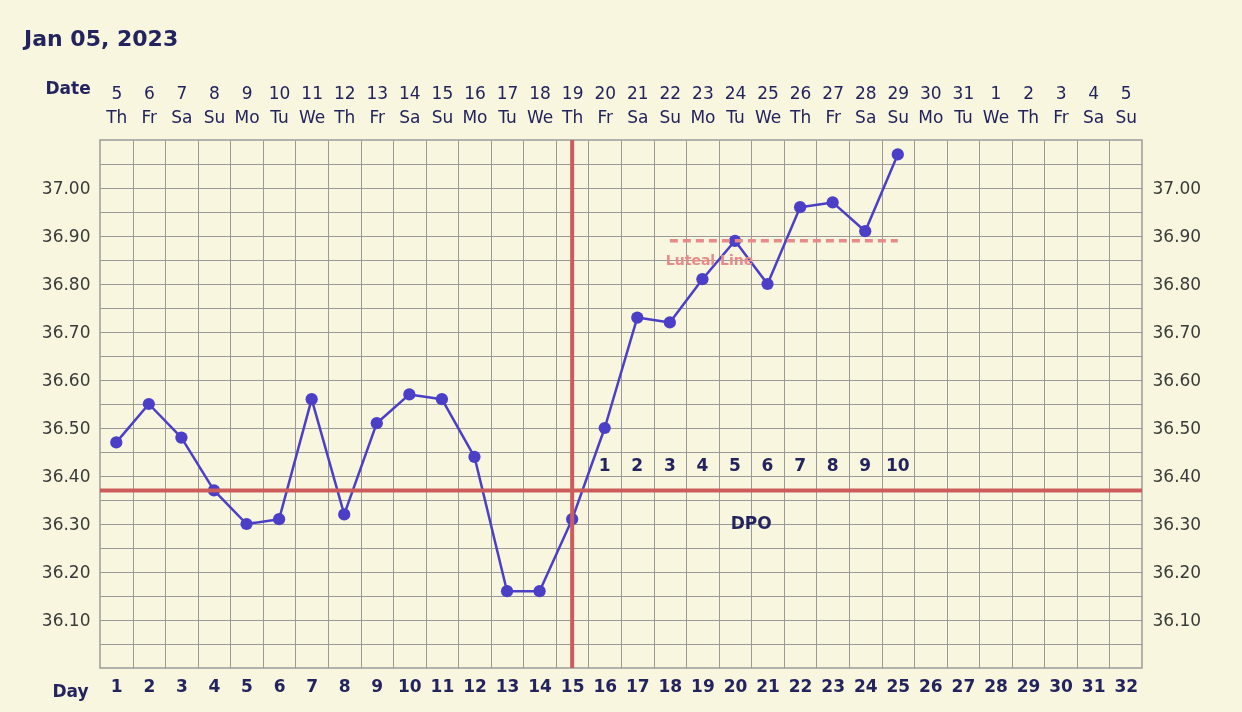 This screenshot has height=712, width=1242. I want to click on y2-tick-label: 36.50, so click(1177, 427).